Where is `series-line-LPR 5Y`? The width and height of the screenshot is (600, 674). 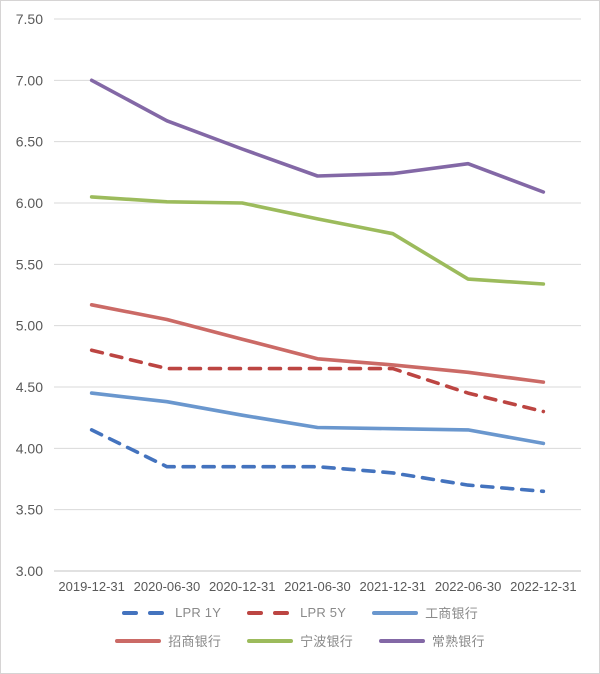
series-line-LPR 5Y is located at coordinates (317, 381).